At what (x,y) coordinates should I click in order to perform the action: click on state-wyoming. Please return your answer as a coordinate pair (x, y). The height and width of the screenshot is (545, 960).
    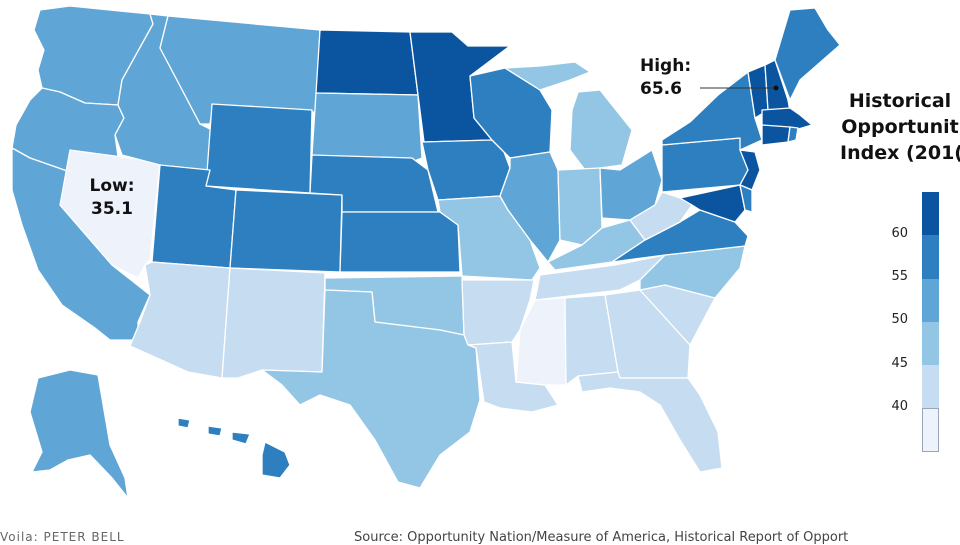
    Looking at the image, I should click on (259, 148).